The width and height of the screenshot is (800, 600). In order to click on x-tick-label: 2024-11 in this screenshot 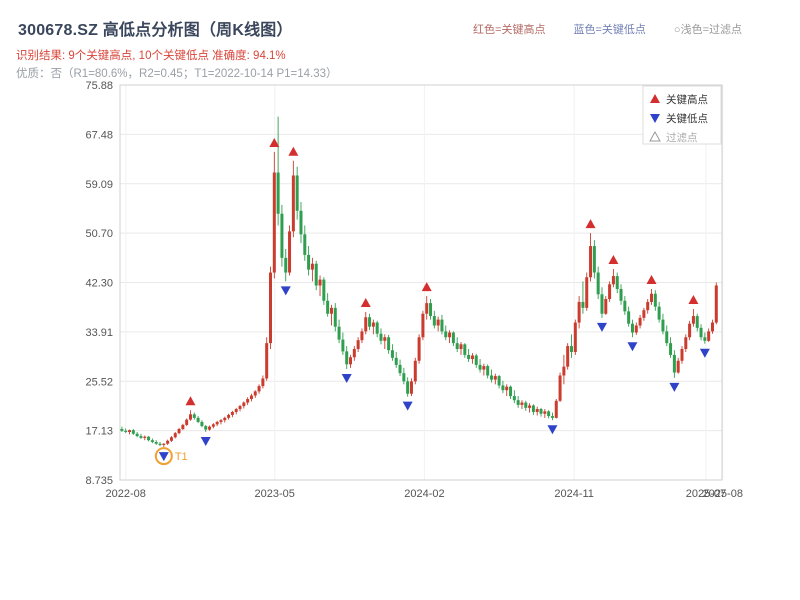, I will do `click(574, 494)`.